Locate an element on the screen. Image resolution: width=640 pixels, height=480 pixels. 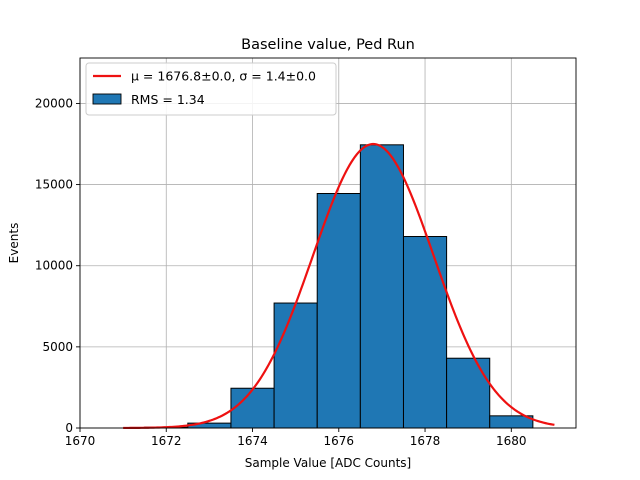
x-axis-ticks: 1670 1672 1674 1676 1678 1680 is located at coordinates (296, 438).